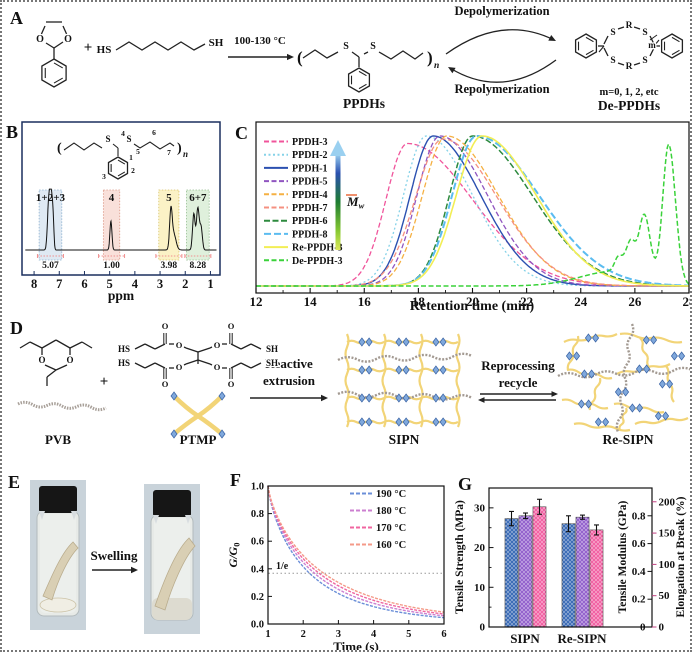 This screenshot has width=692, height=652. I want to click on legend-label: PPDH-2, so click(310, 155).